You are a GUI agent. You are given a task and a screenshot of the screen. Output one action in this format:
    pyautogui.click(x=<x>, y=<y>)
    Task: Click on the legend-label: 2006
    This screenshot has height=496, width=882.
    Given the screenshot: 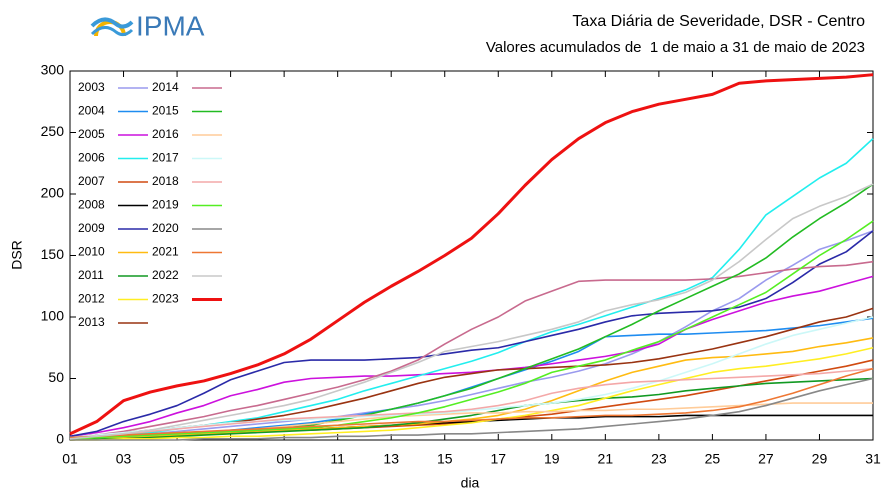 What is the action you would take?
    pyautogui.click(x=91, y=158)
    